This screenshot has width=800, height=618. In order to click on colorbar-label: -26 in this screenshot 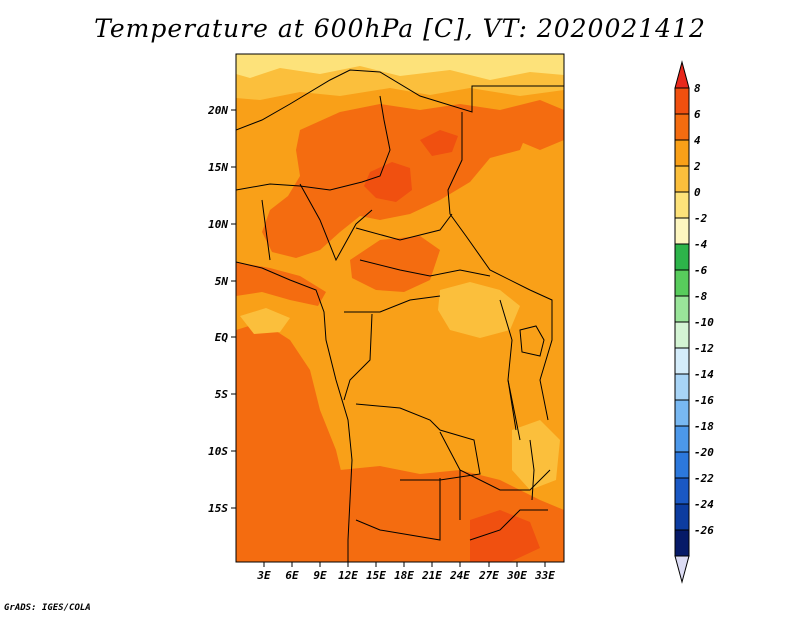, I will do `click(704, 530)`.